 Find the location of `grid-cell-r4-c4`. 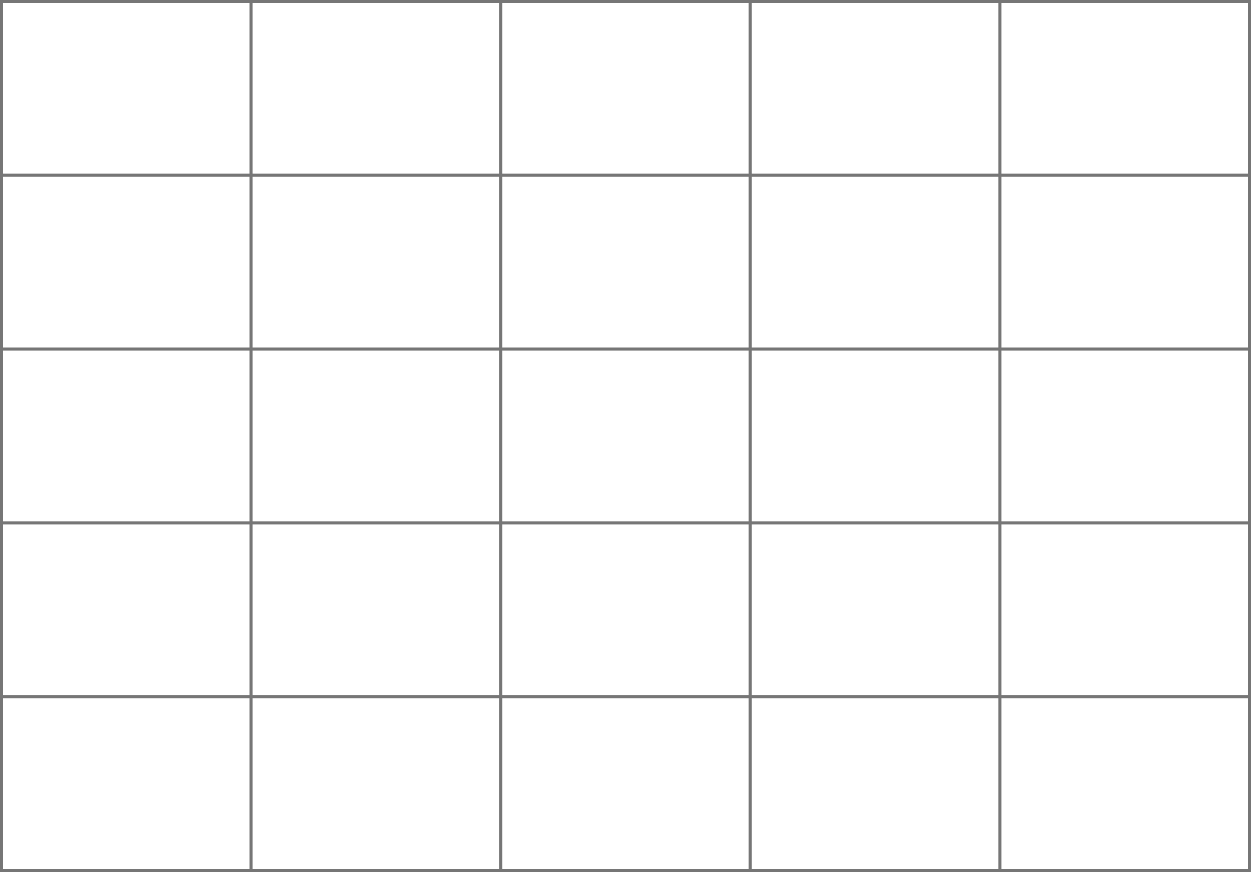

grid-cell-r4-c4 is located at coordinates (875, 610).